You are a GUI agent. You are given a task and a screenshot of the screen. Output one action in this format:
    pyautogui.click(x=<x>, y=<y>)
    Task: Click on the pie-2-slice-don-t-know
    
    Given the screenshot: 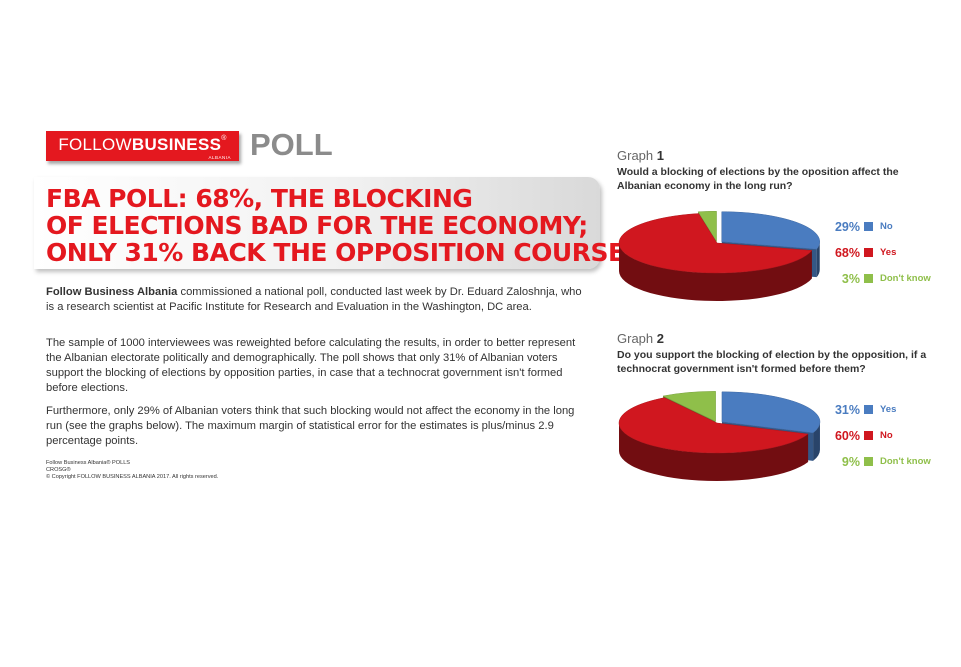 What is the action you would take?
    pyautogui.click(x=689, y=406)
    